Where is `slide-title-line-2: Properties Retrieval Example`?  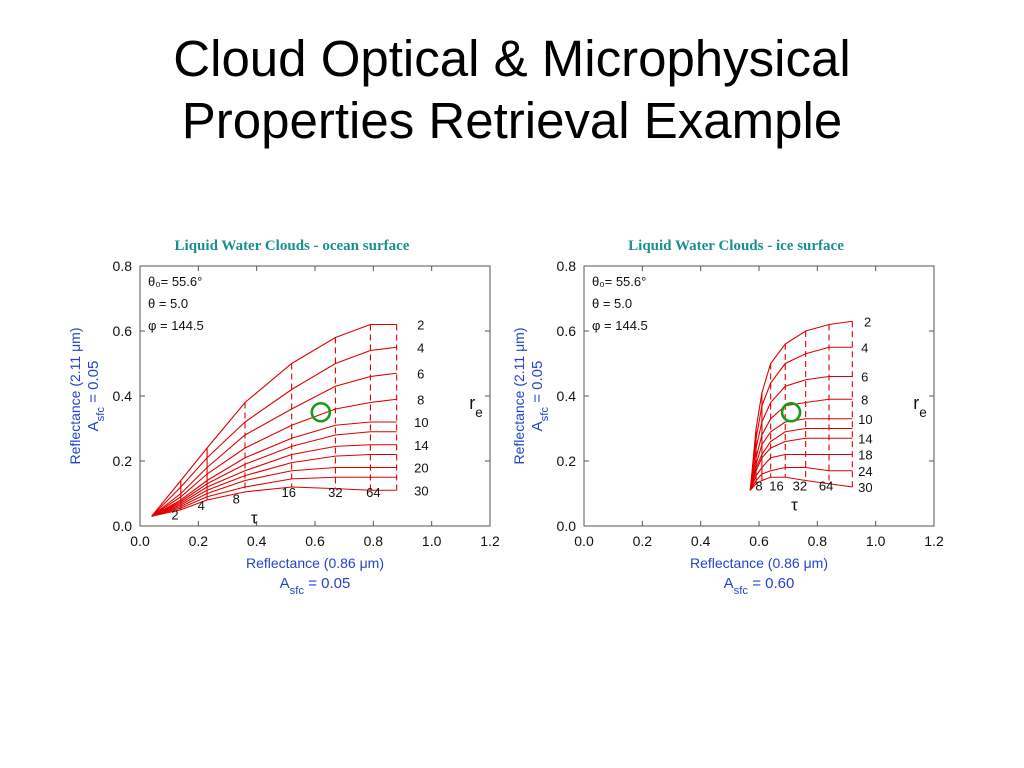 slide-title-line-2: Properties Retrieval Example is located at coordinates (512, 120).